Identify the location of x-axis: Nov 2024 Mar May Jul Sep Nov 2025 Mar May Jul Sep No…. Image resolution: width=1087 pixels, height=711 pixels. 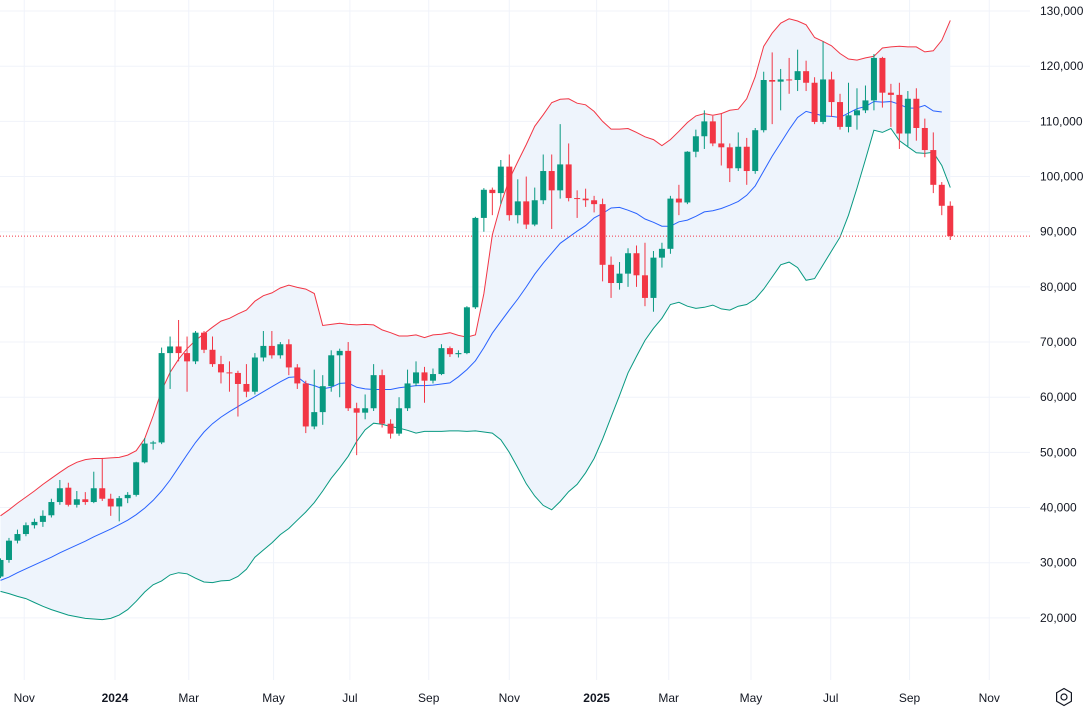
(507, 698).